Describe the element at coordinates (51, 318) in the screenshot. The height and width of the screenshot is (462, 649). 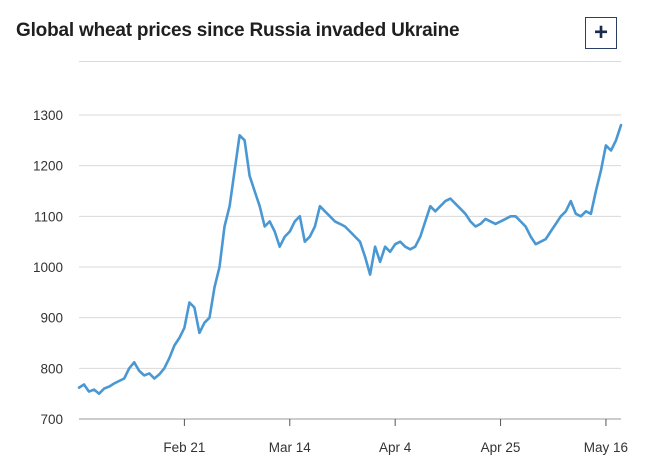
I see `y-tick-label-900: 900` at that location.